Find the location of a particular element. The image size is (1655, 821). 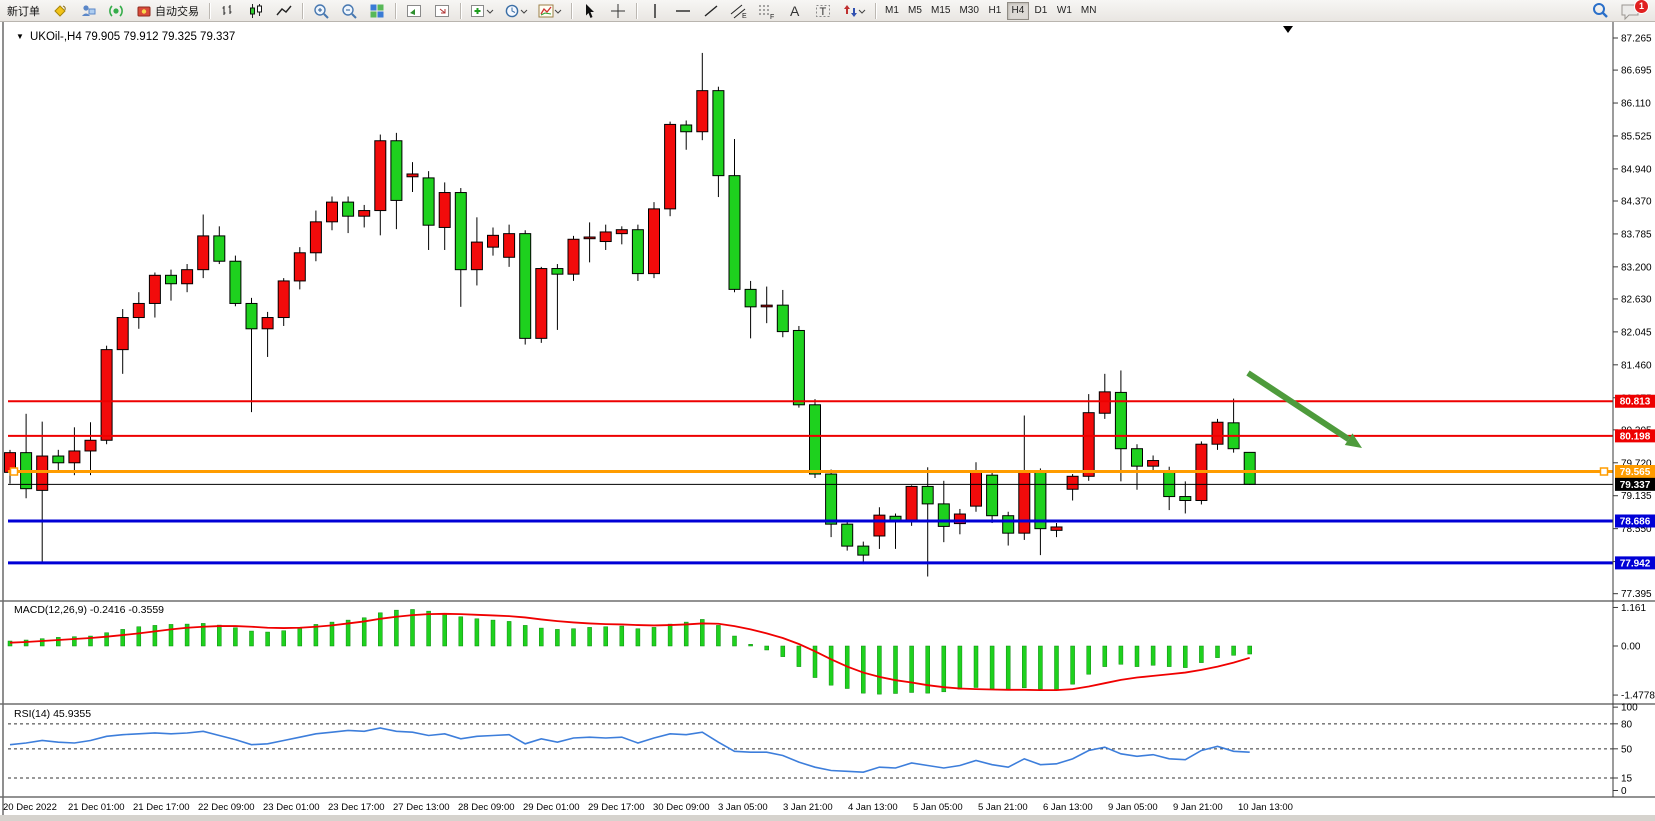

new-order-button: 新订单 is located at coordinates (23, 10).